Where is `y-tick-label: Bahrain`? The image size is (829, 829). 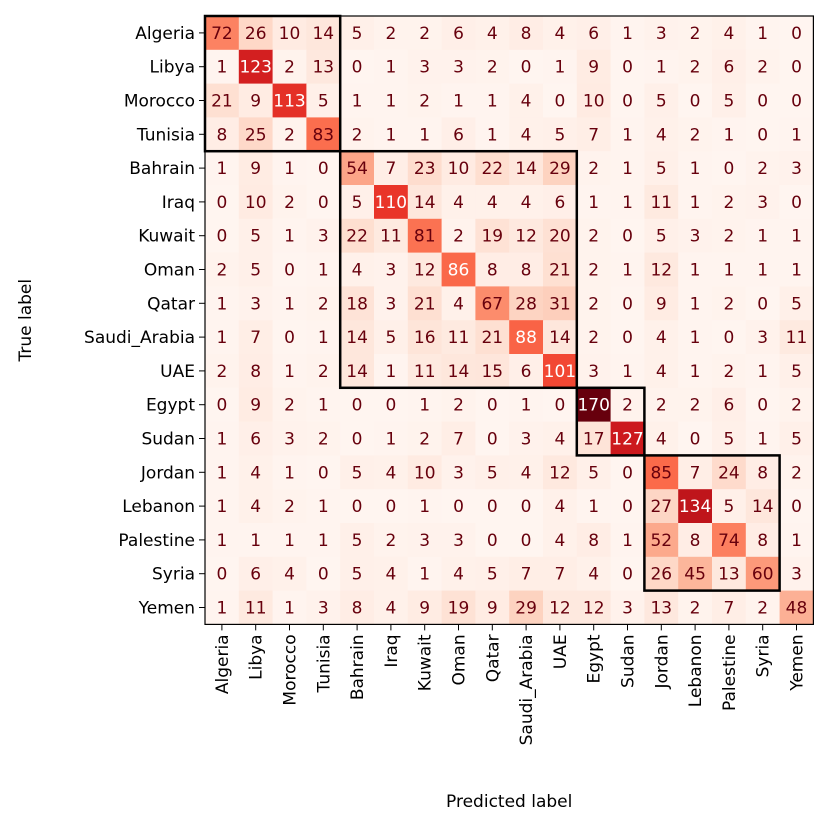 y-tick-label: Bahrain is located at coordinates (162, 169).